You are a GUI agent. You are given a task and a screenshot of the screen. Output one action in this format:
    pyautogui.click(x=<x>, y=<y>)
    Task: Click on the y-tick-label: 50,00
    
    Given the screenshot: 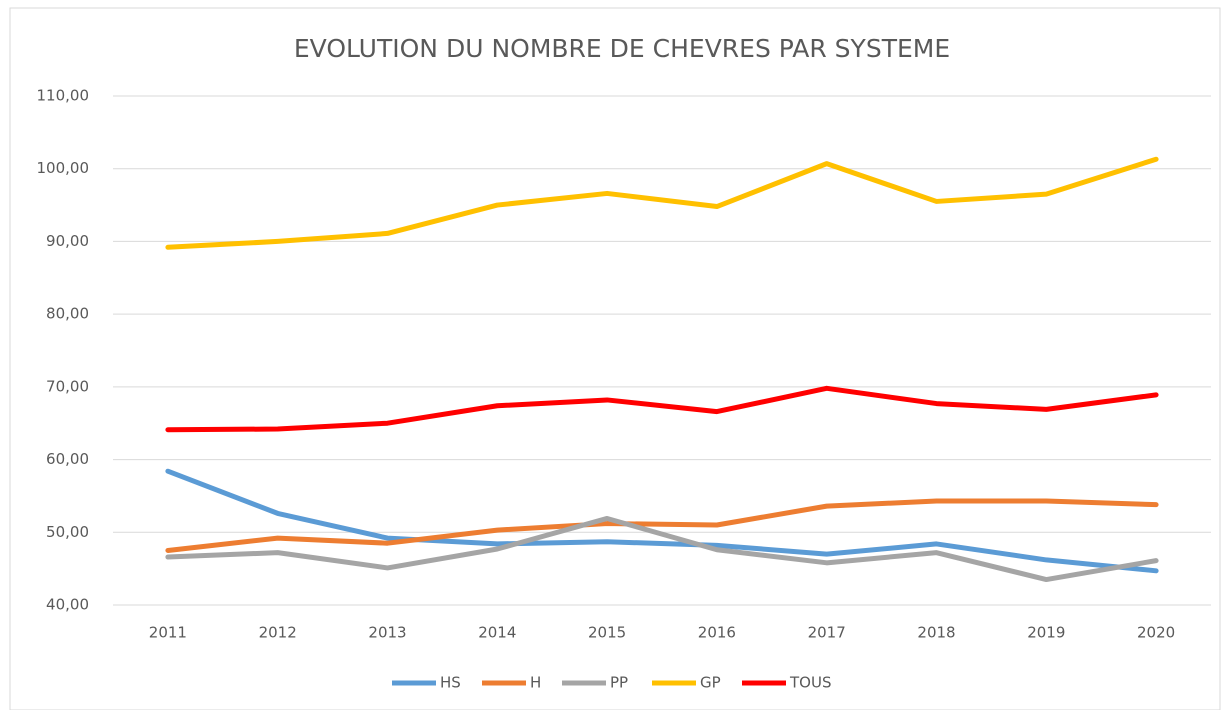 What is the action you would take?
    pyautogui.click(x=67, y=532)
    